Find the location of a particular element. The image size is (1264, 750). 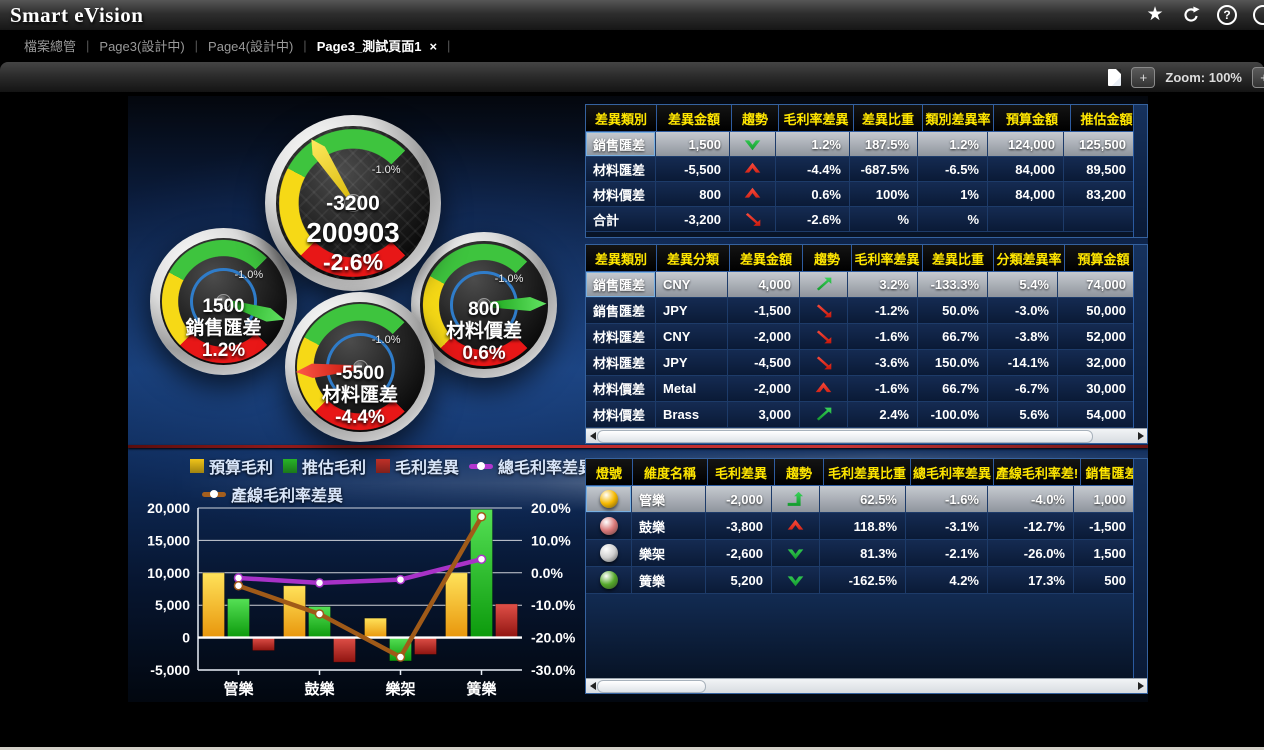

table-cell: 52,000 is located at coordinates (1096, 337).